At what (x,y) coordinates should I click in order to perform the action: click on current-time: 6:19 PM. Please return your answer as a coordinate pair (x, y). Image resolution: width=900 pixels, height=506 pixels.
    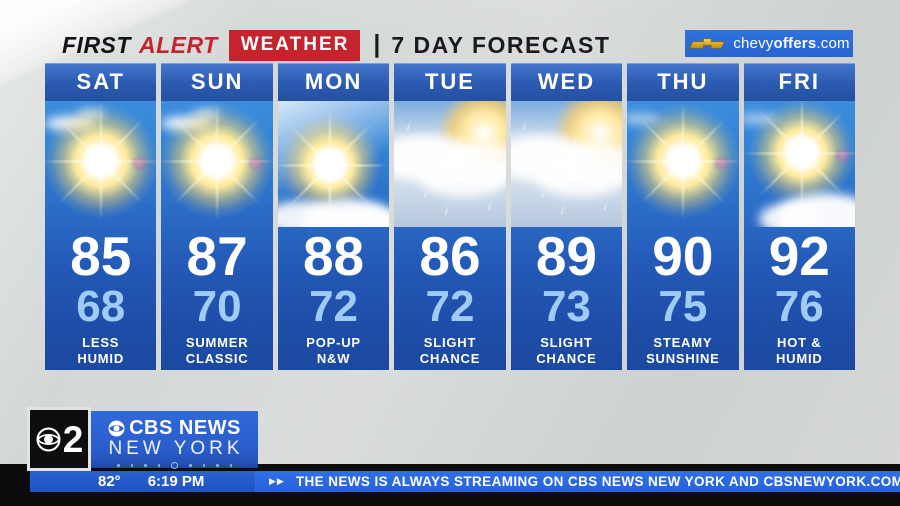
    Looking at the image, I should click on (176, 481).